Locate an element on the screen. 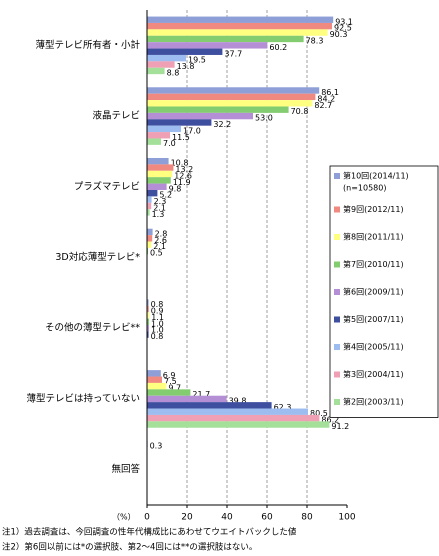 The height and width of the screenshot is (556, 439). value-label: 93.1 is located at coordinates (344, 21).